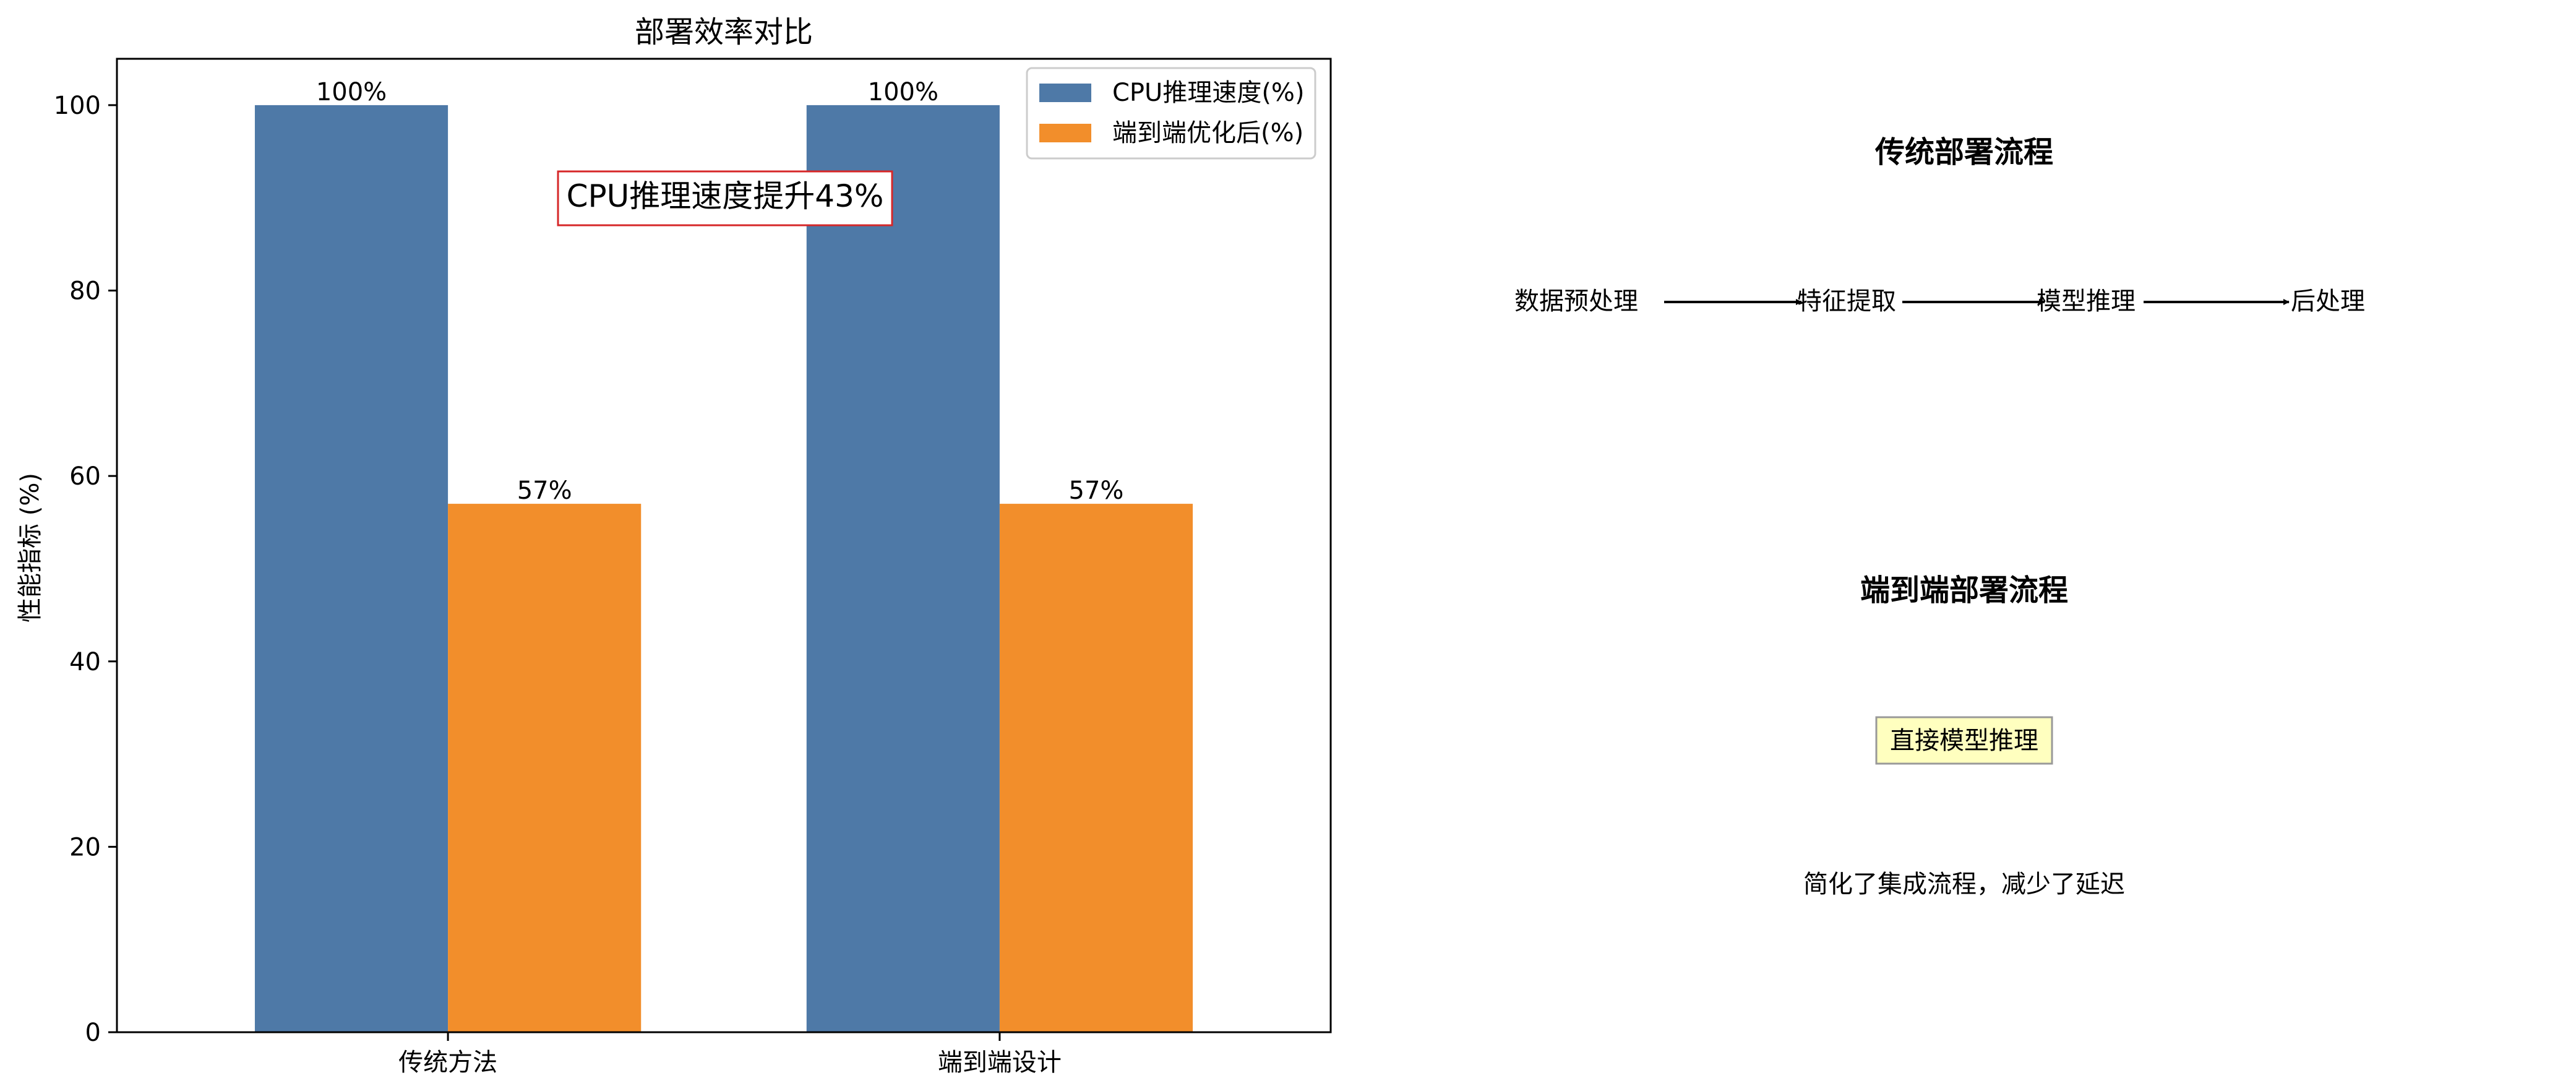 This screenshot has width=2576, height=1091. I want to click on x-axis-ticks: 传统方法 端到端设计, so click(730, 1054).